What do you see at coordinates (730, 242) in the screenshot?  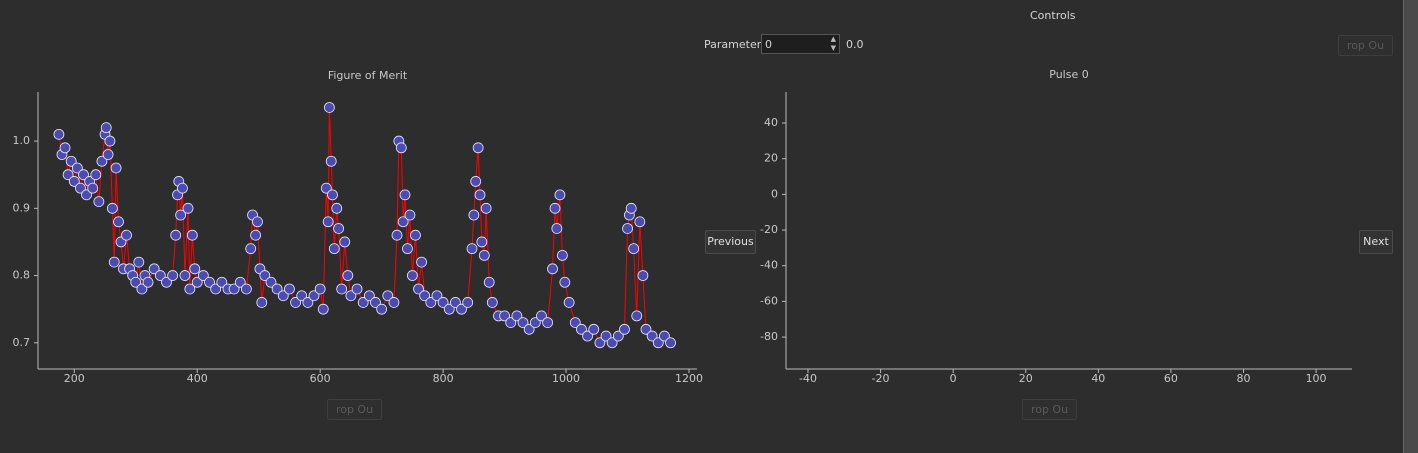 I see `previous-button: Previous` at bounding box center [730, 242].